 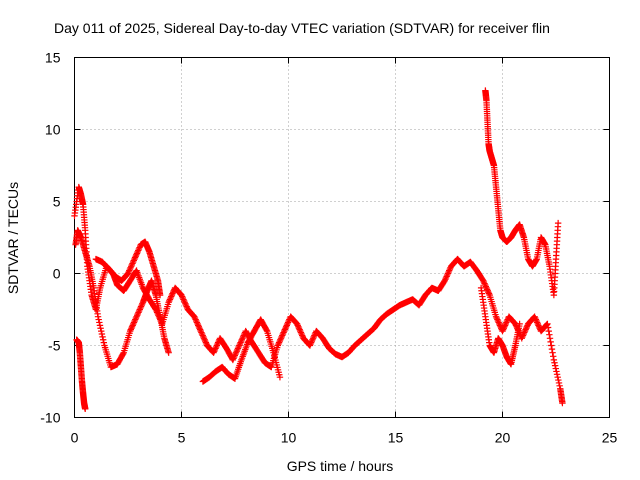 I want to click on x-tick-label: 0, so click(x=75, y=438).